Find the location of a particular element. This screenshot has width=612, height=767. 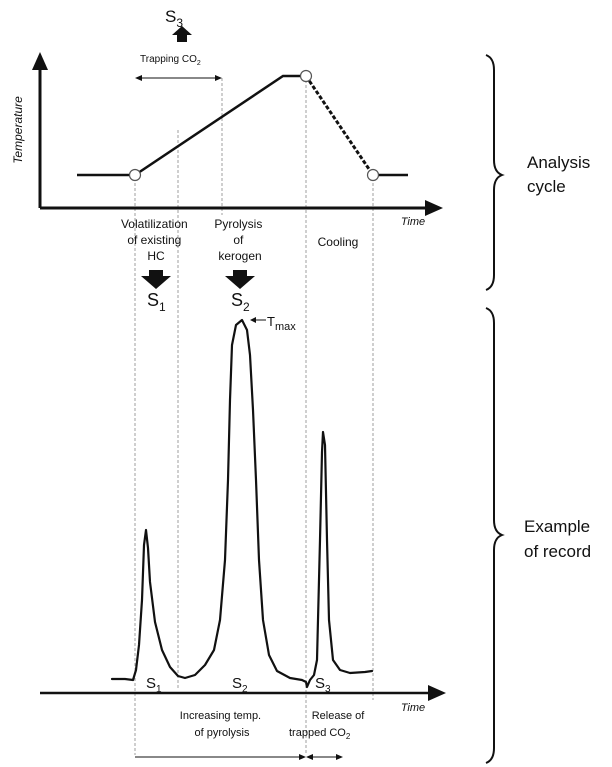

end-point-marker is located at coordinates (373, 175).